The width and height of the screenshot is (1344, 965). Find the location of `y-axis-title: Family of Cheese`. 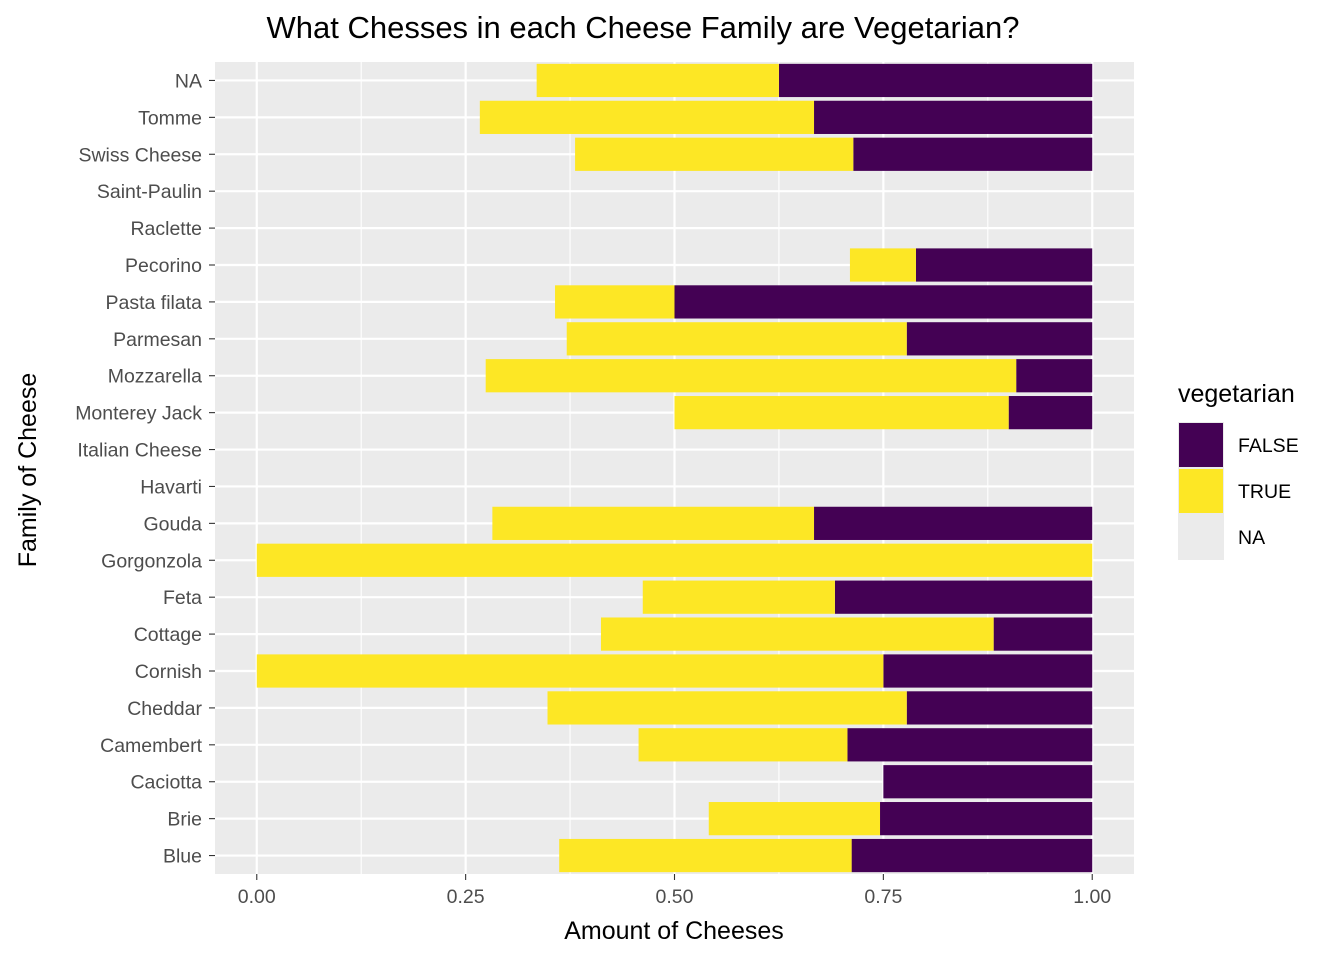

y-axis-title: Family of Cheese is located at coordinates (28, 470).